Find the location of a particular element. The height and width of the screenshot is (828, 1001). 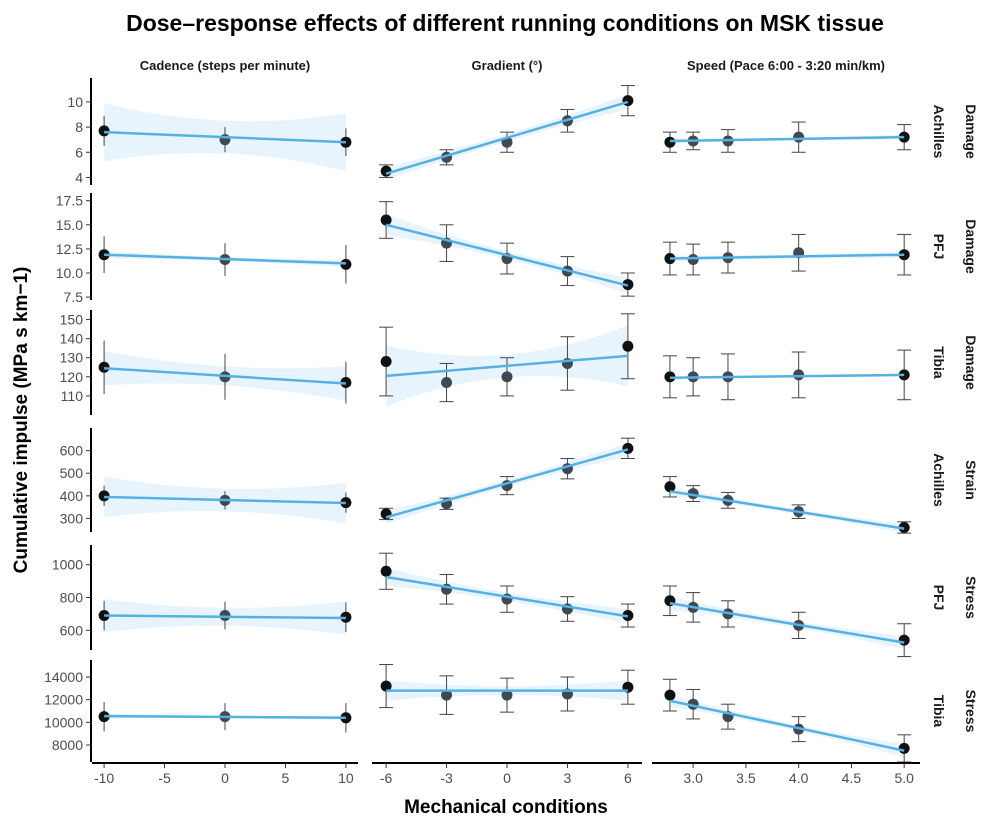

y-axis-label: Cumulative impulse (MPa s km−1) is located at coordinates (21, 420).